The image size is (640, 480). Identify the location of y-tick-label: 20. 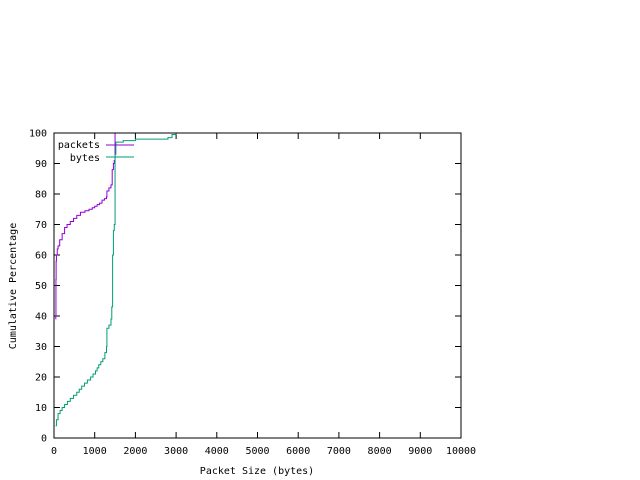
(41, 378).